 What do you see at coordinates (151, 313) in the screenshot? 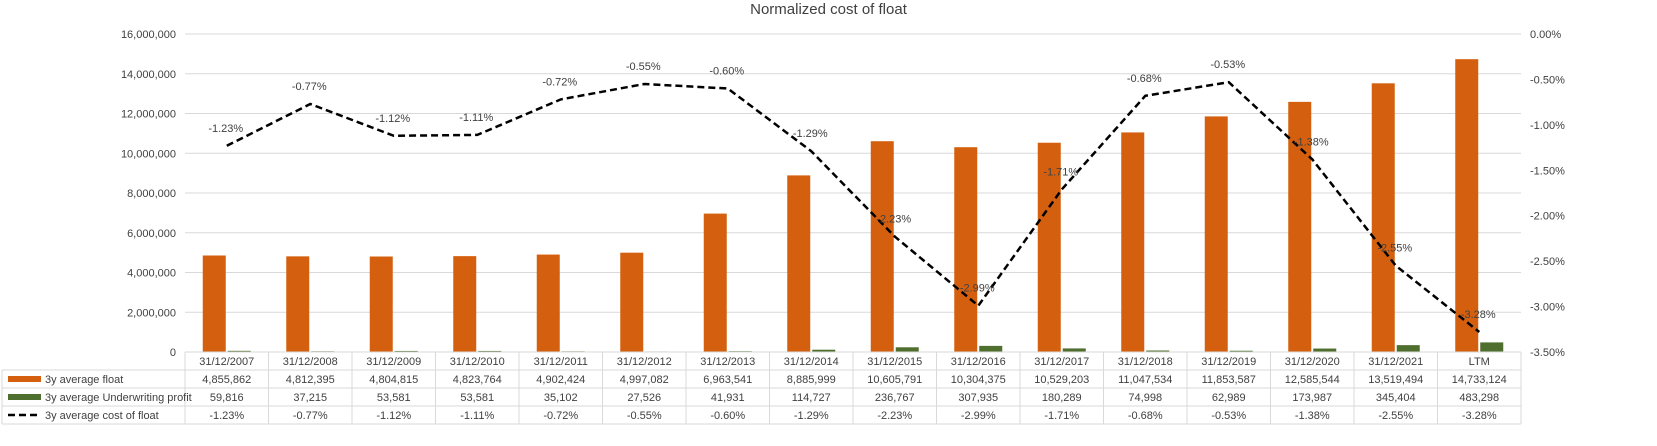
I see `y-left-tick-label: 2,000,000` at bounding box center [151, 313].